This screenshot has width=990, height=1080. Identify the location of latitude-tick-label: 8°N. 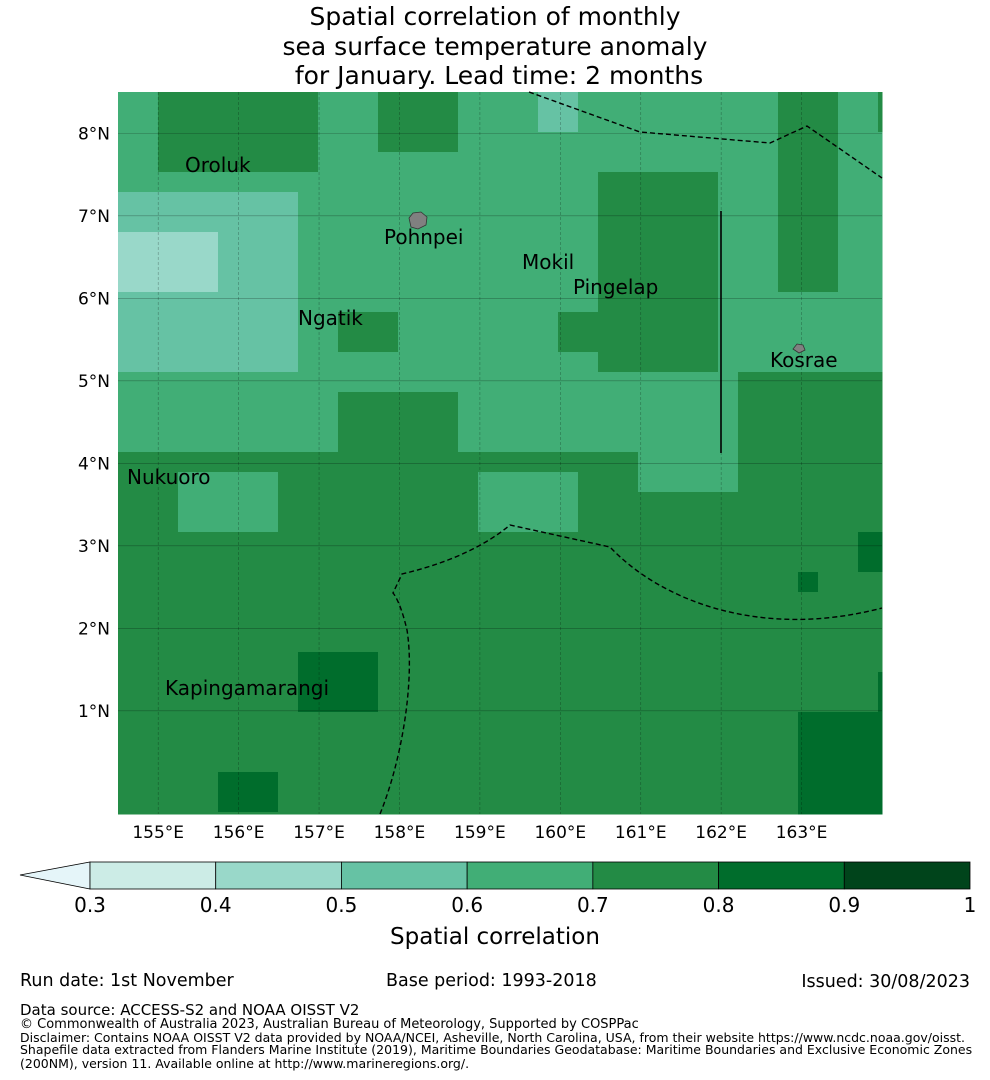
(94, 134).